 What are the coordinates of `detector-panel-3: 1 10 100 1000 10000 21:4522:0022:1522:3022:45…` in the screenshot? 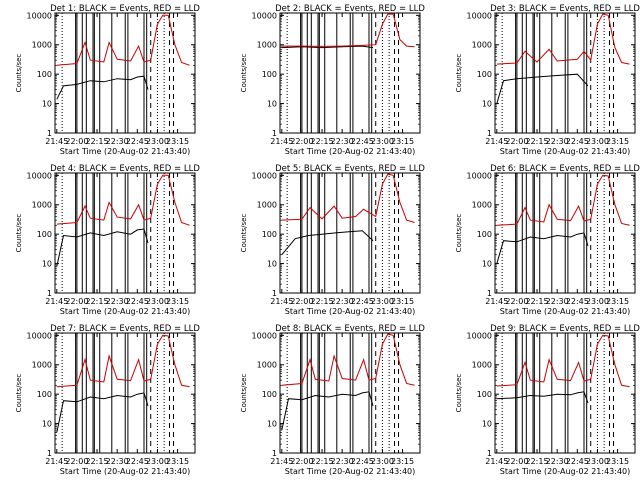 It's located at (547, 80).